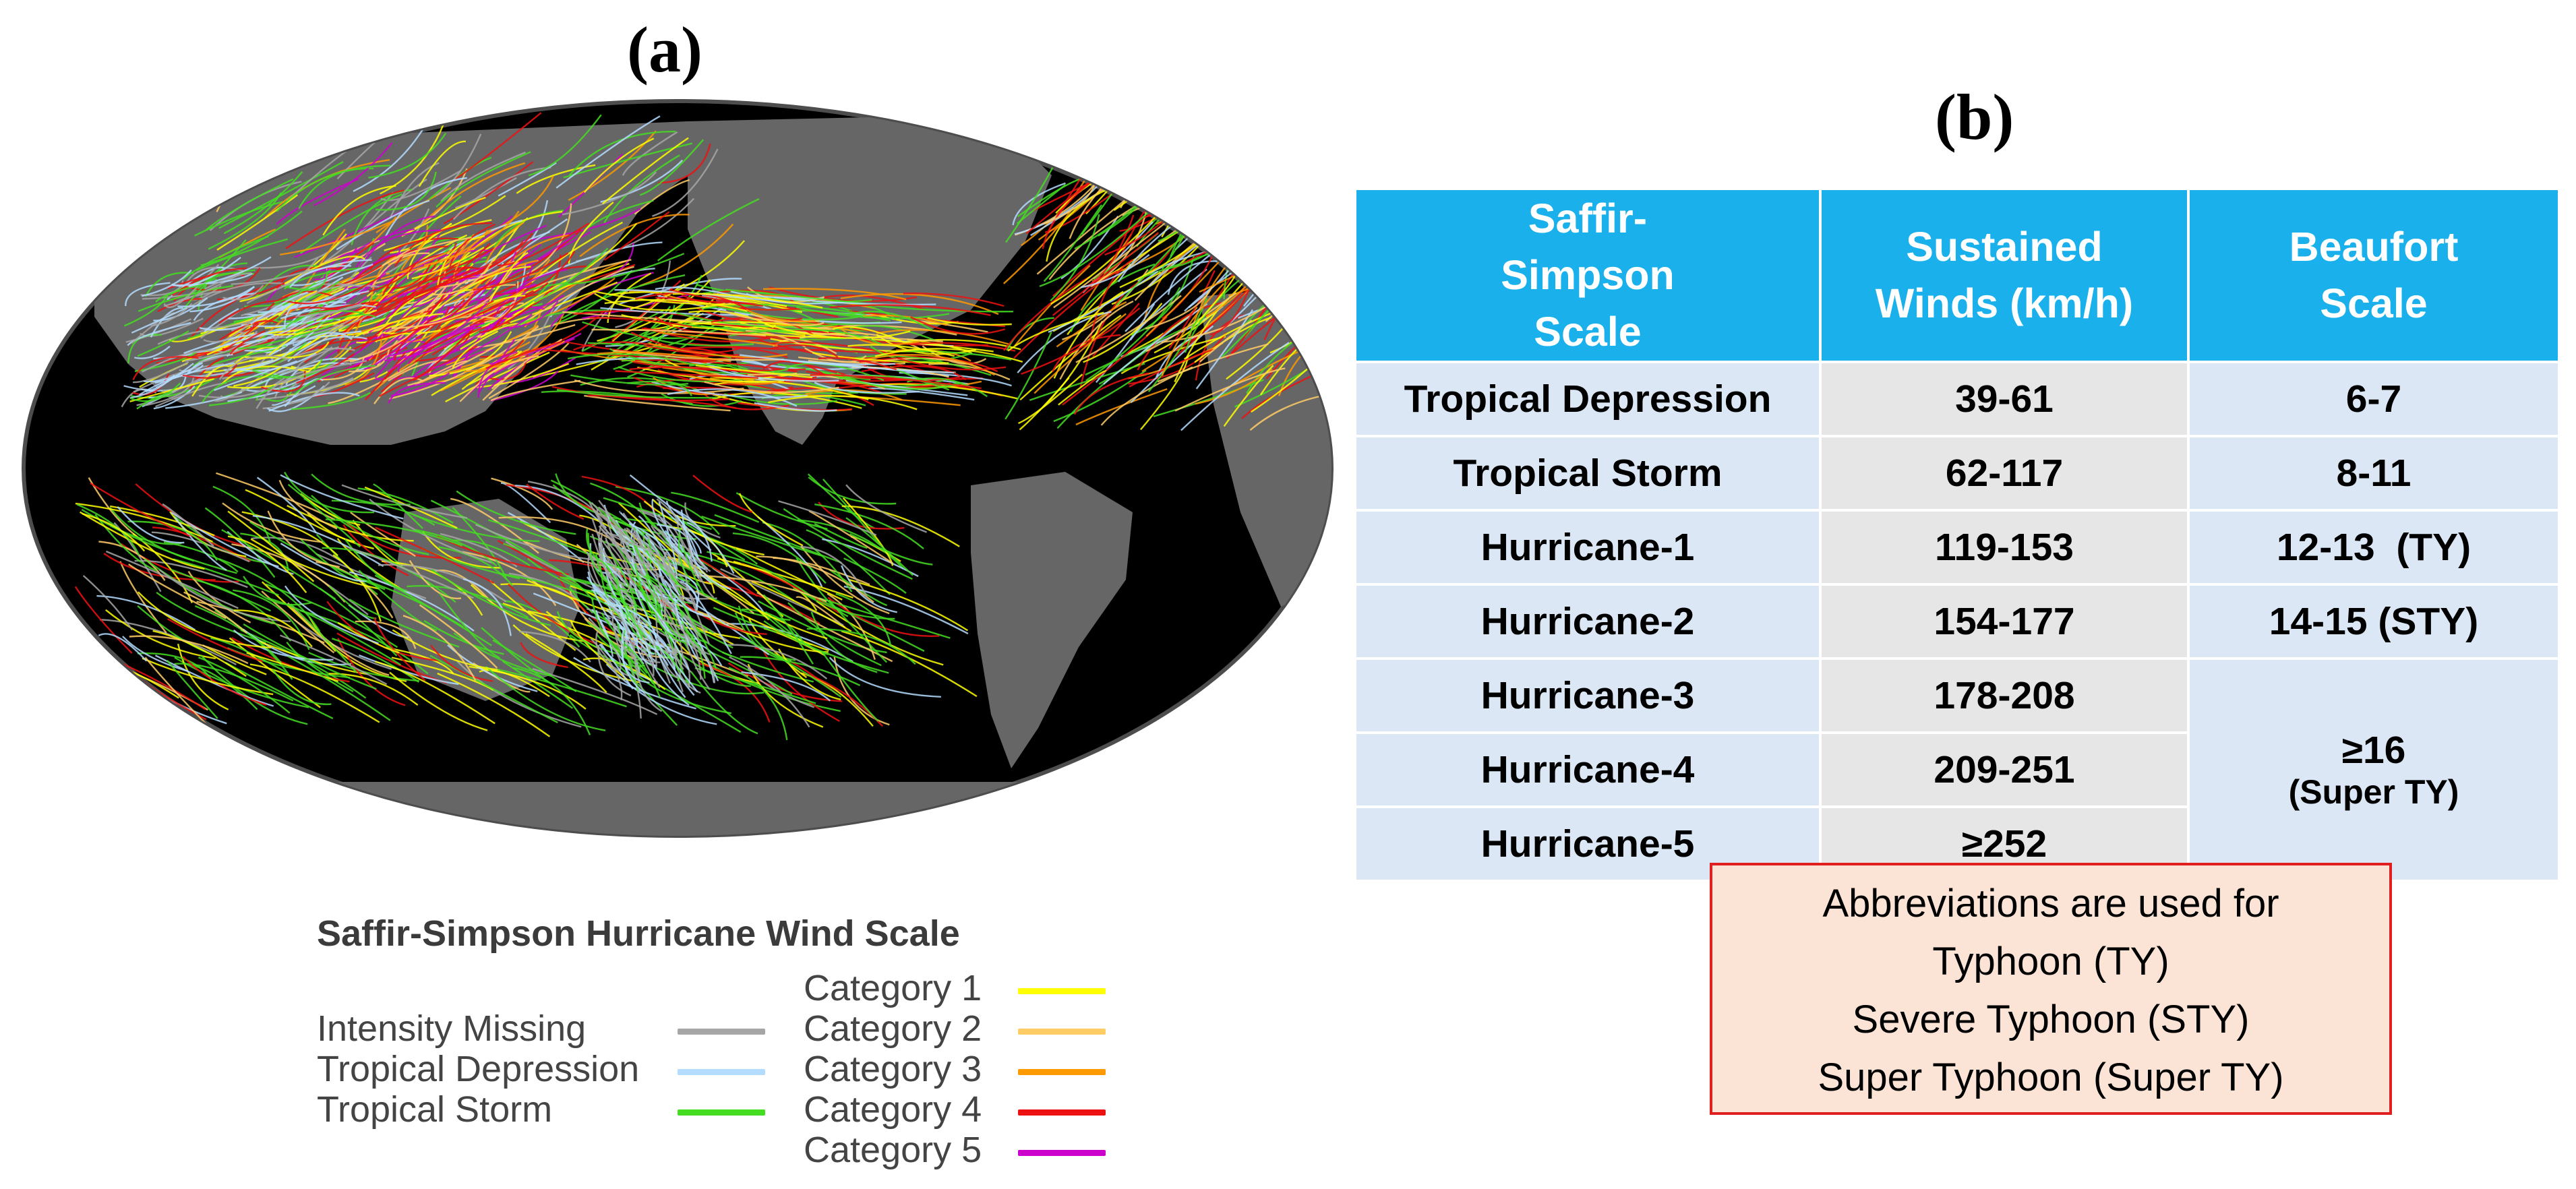 The image size is (2576, 1189). I want to click on legend-label-category-3: Category 3, so click(893, 1069).